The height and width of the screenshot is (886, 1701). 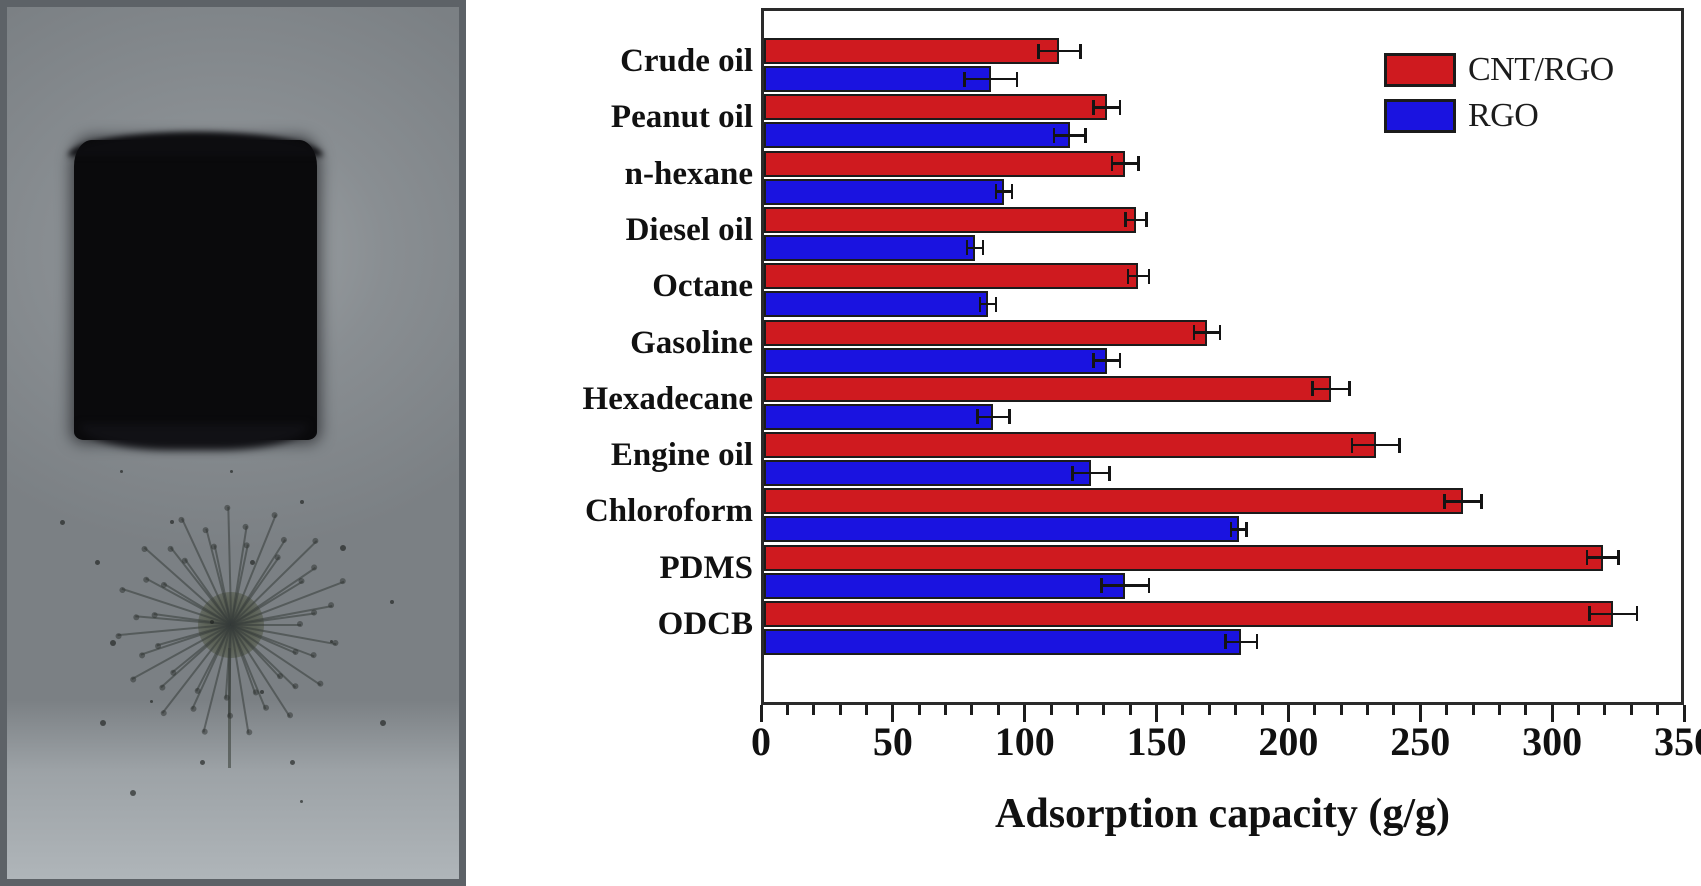 I want to click on category-label-diesel-oil: Diesel oil, so click(x=689, y=229).